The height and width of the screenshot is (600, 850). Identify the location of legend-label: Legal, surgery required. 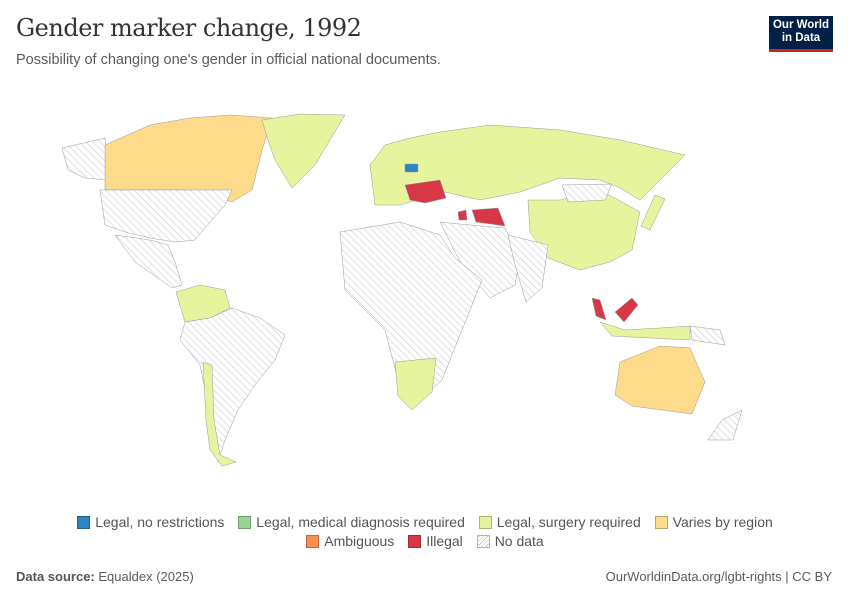
(568, 522).